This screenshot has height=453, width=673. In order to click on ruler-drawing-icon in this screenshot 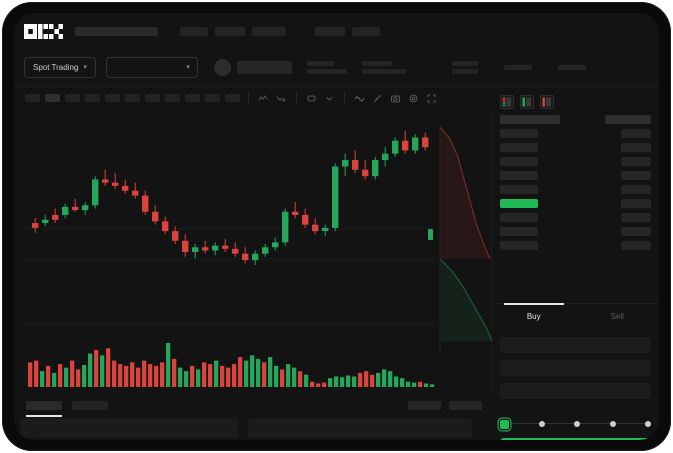, I will do `click(377, 98)`.